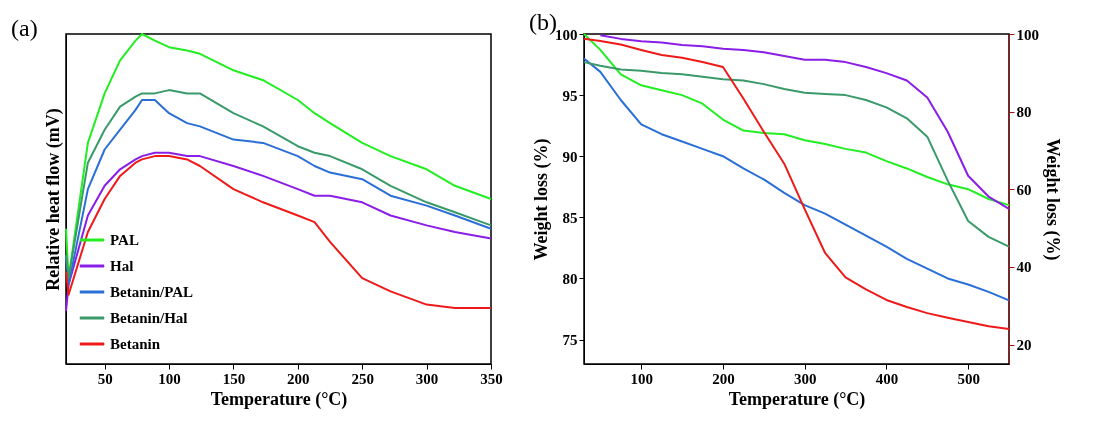 This screenshot has height=434, width=1113. What do you see at coordinates (570, 340) in the screenshot?
I see `y-tick-label: 75` at bounding box center [570, 340].